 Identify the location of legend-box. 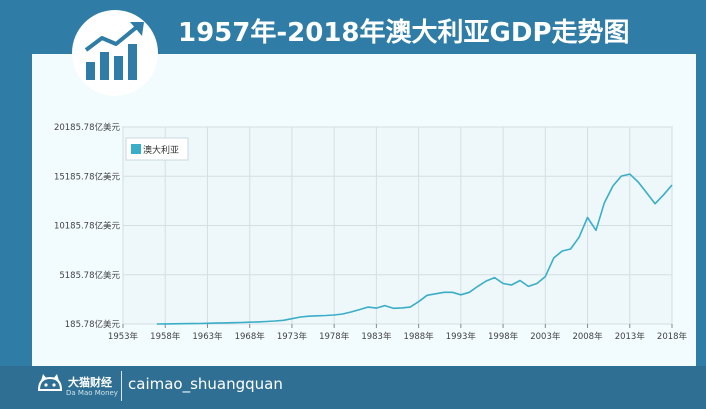
(157, 149).